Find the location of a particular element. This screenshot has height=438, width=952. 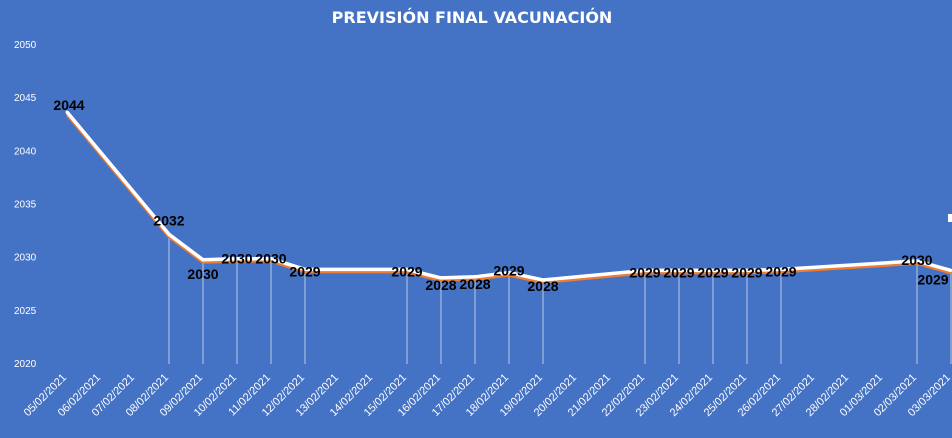

data-label: 2032 is located at coordinates (168, 220).